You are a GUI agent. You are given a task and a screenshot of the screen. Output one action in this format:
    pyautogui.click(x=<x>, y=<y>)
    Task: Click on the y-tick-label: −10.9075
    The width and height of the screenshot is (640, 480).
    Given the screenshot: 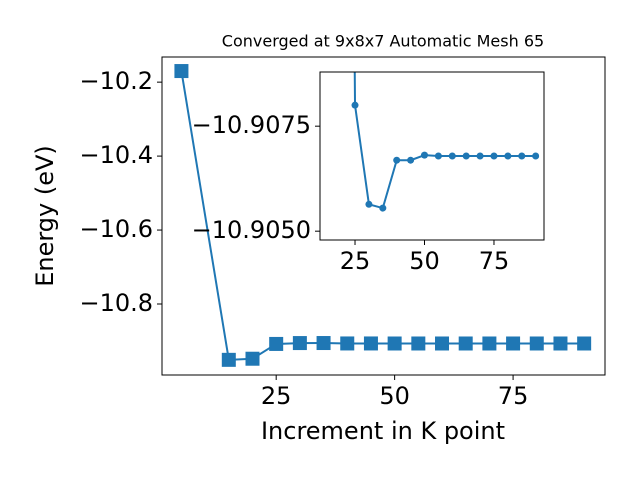 What is the action you would take?
    pyautogui.click(x=251, y=125)
    